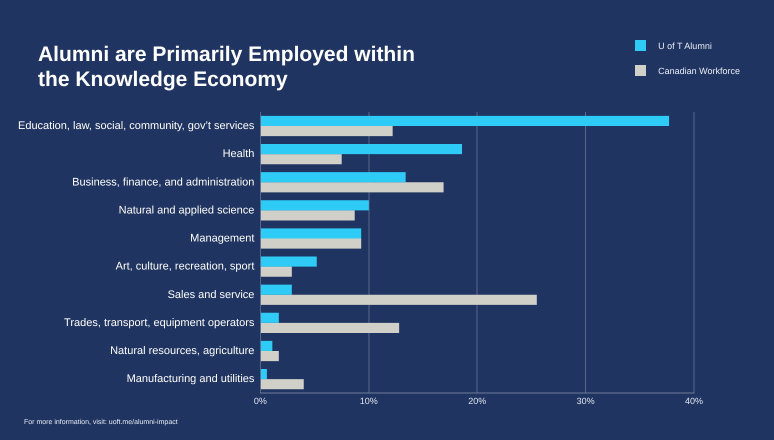  Describe the element at coordinates (159, 322) in the screenshot. I see `y-tick-label: Trades, transport, equipment operators` at that location.